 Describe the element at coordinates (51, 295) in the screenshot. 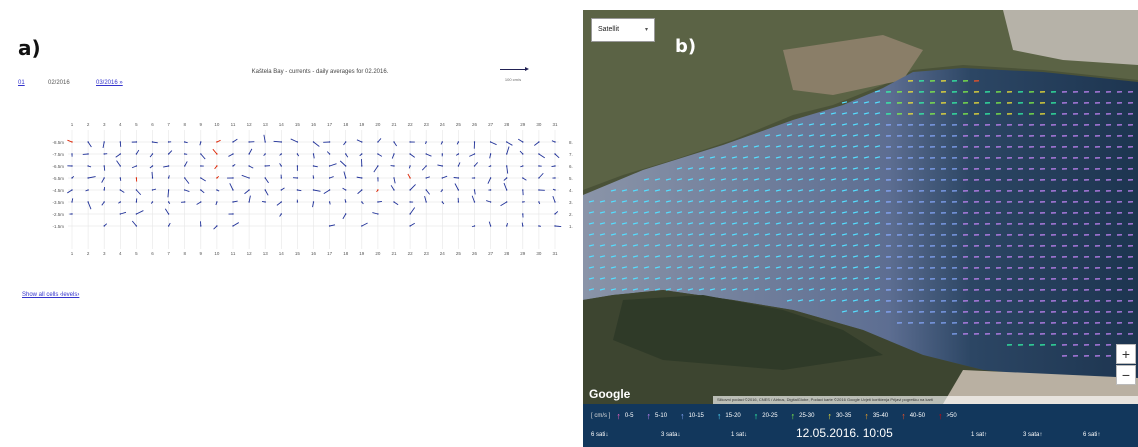

I see `show-all-cells-link: Show all cells ‹levels›` at that location.